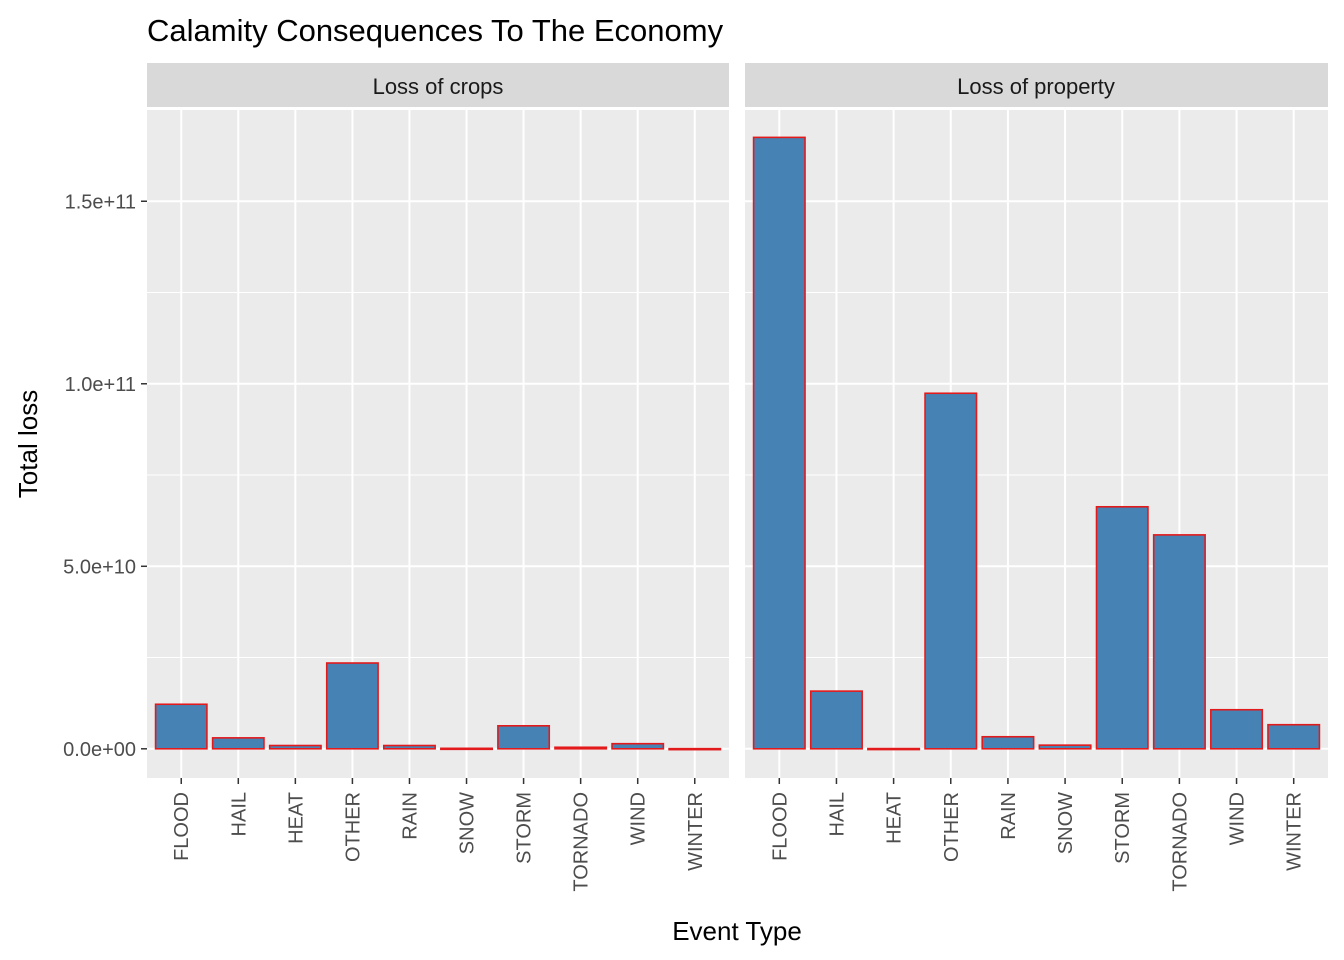 This screenshot has width=1344, height=960. I want to click on bars, so click(438, 706).